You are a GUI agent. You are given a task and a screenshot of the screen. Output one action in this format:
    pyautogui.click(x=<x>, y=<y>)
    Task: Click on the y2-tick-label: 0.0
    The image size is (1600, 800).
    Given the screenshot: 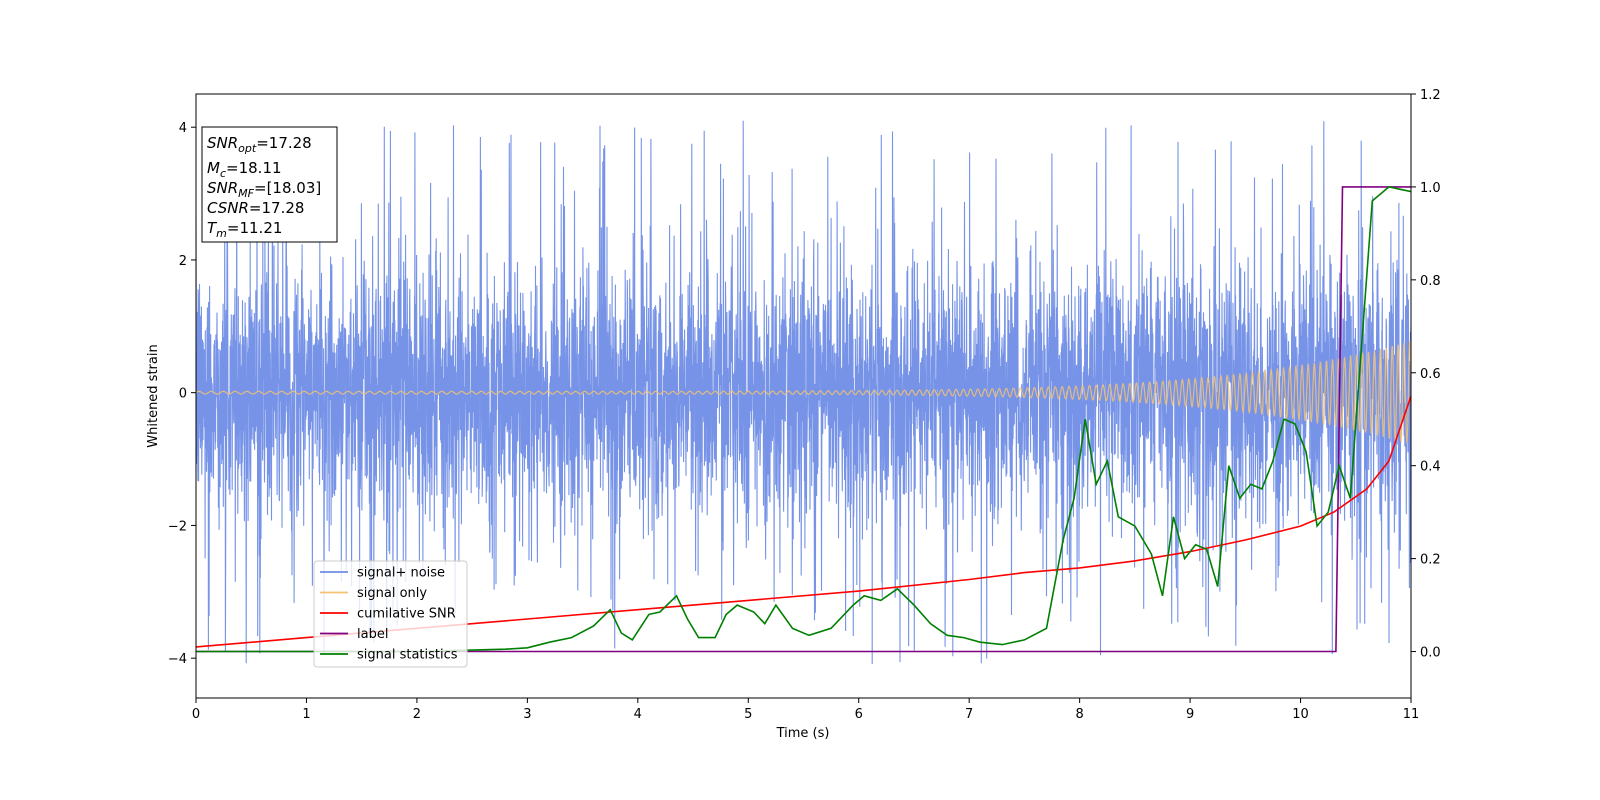 What is the action you would take?
    pyautogui.click(x=1430, y=653)
    